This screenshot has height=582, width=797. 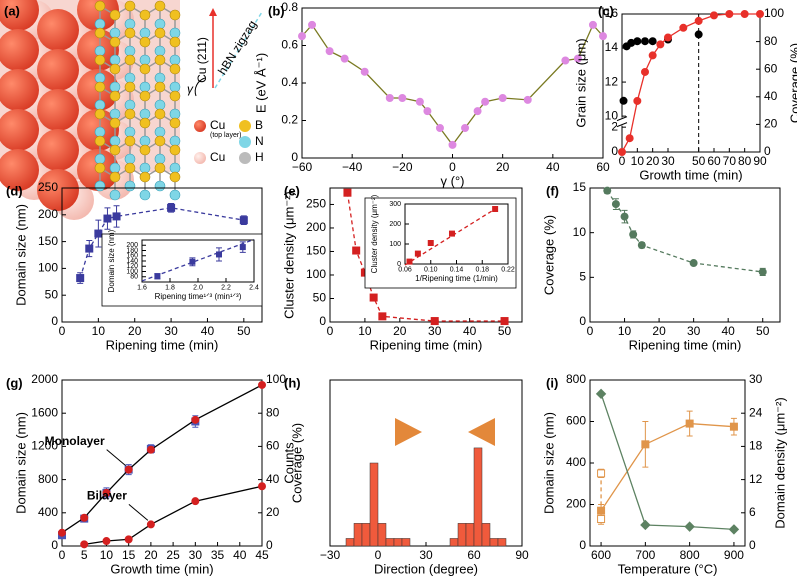 What do you see at coordinates (553, 167) in the screenshot?
I see `x-tick-label: 40` at bounding box center [553, 167].